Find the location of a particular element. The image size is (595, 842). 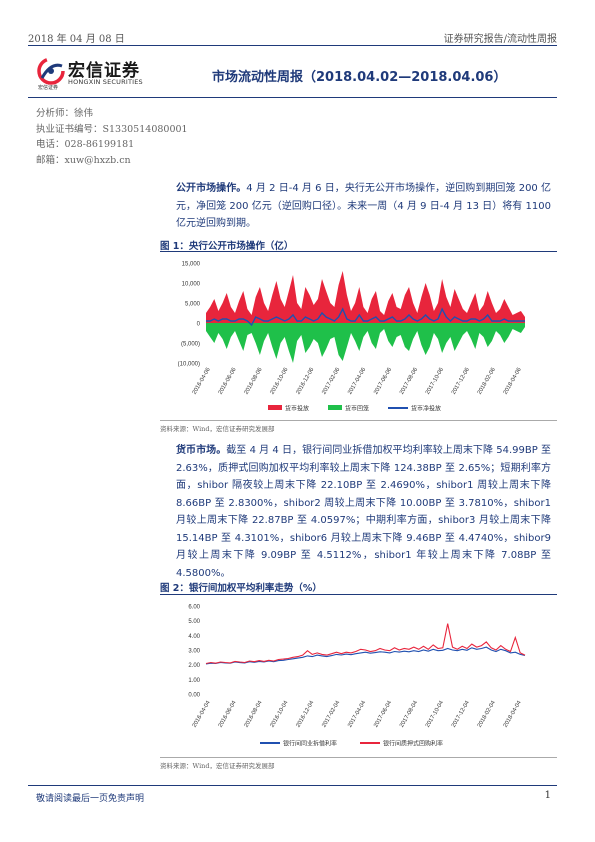

y-tick-label: 4.00 is located at coordinates (194, 637).